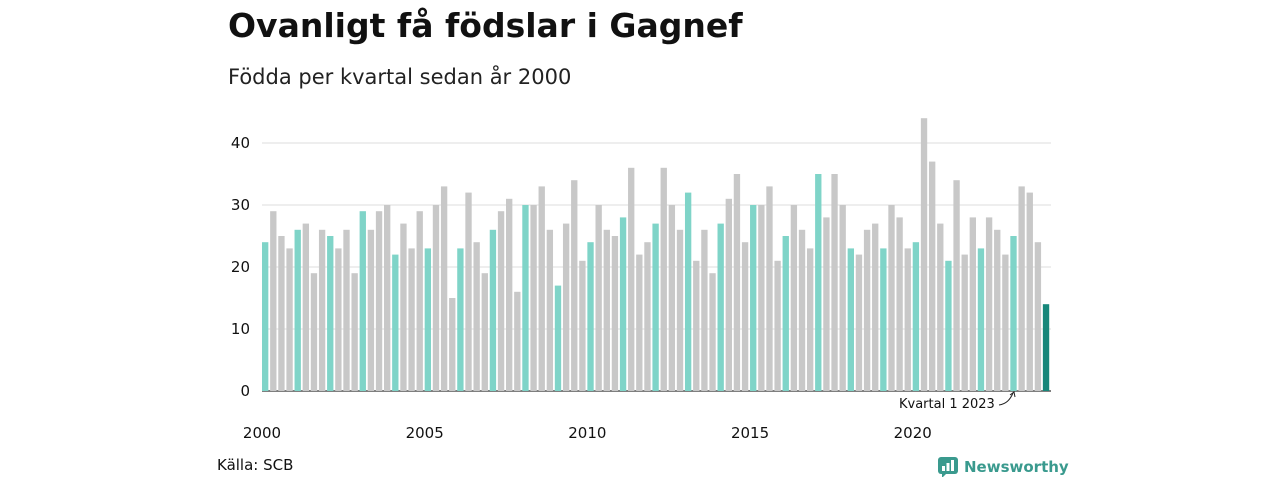 This screenshot has width=1280, height=480. Describe the element at coordinates (672, 298) in the screenshot. I see `bar-2012-q3` at that location.